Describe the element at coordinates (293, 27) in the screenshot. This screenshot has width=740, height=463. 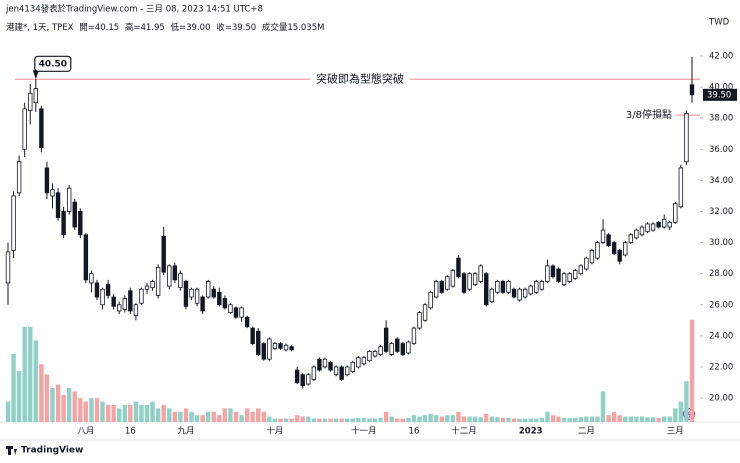
I see `info-volume: 成交量15.035M` at that location.